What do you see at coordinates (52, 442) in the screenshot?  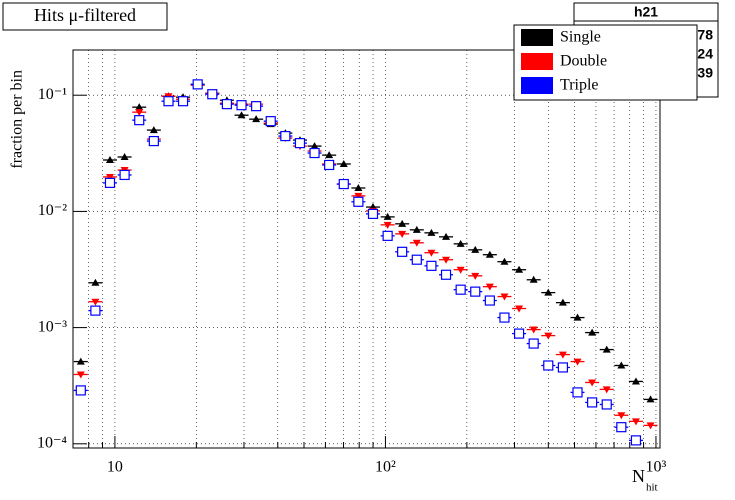 I see `y-tick-label: 10⁻⁴` at bounding box center [52, 442].